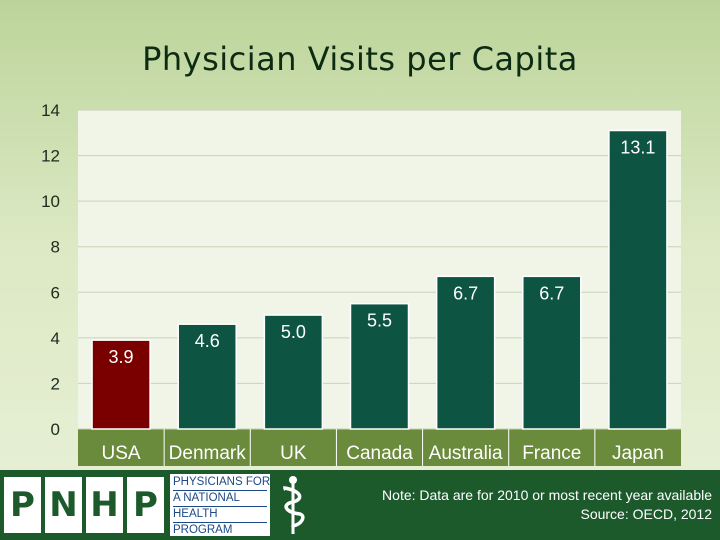  I want to click on y-tick-label: 2, so click(55, 383).